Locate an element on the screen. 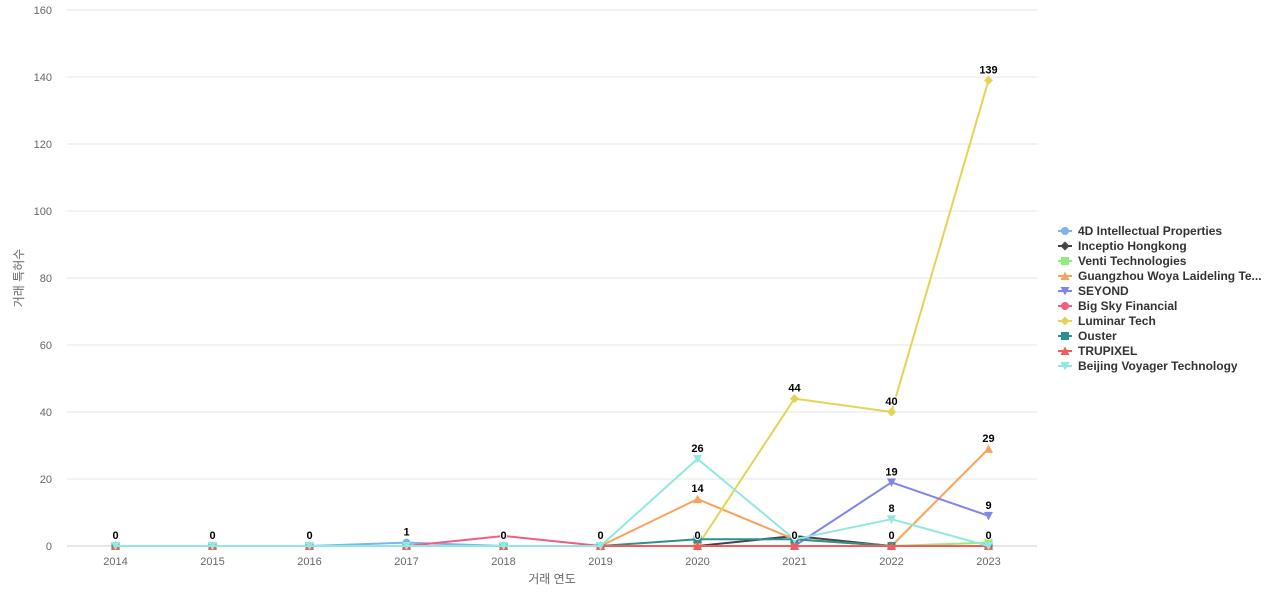  x-tick-label: 2023 is located at coordinates (988, 562).